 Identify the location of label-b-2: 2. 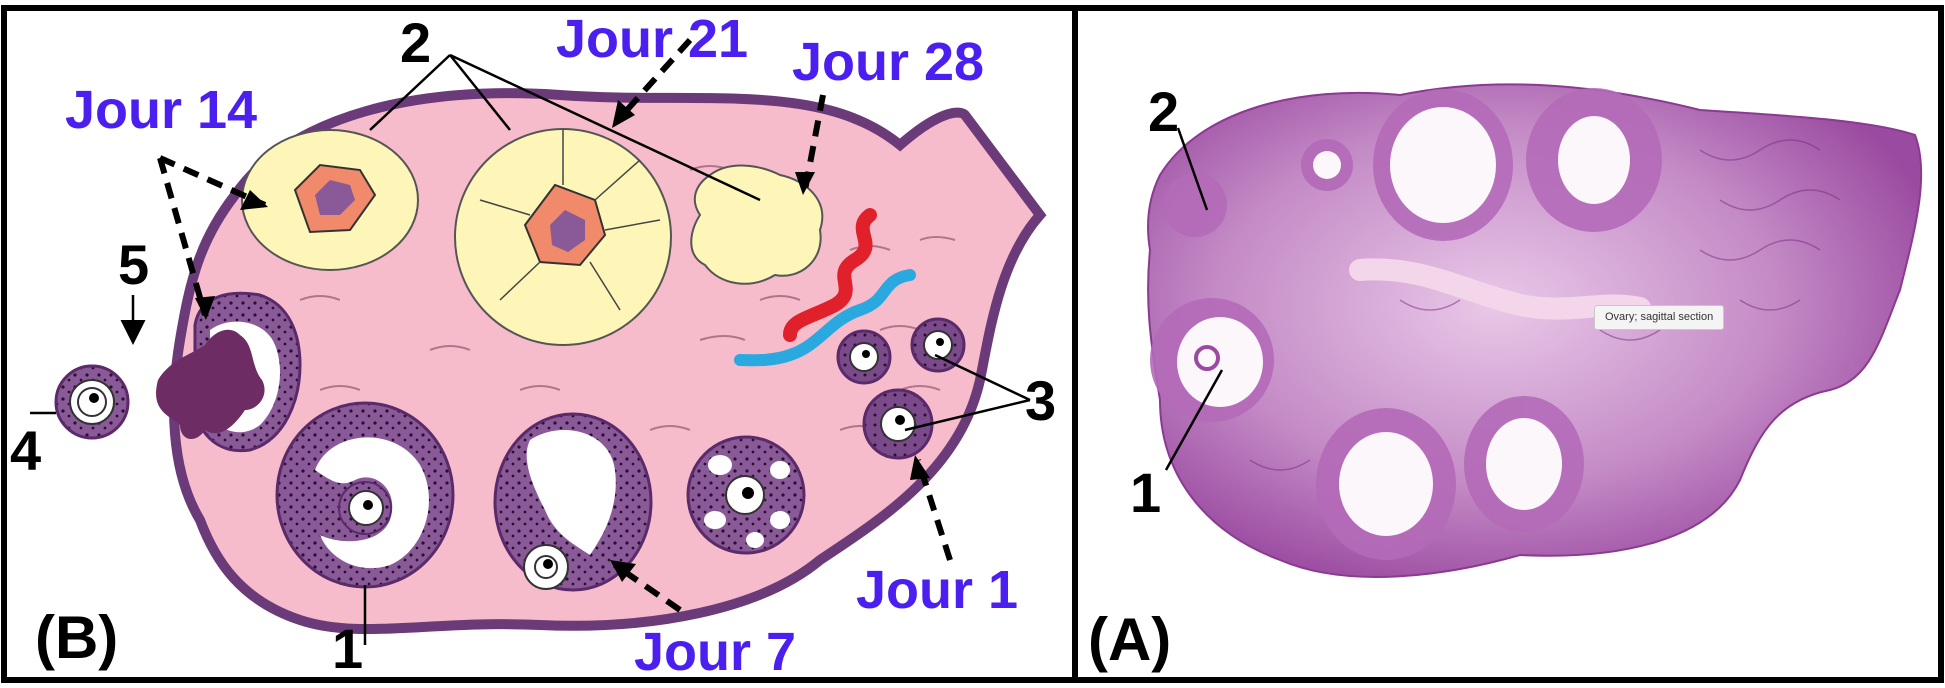
(415, 42).